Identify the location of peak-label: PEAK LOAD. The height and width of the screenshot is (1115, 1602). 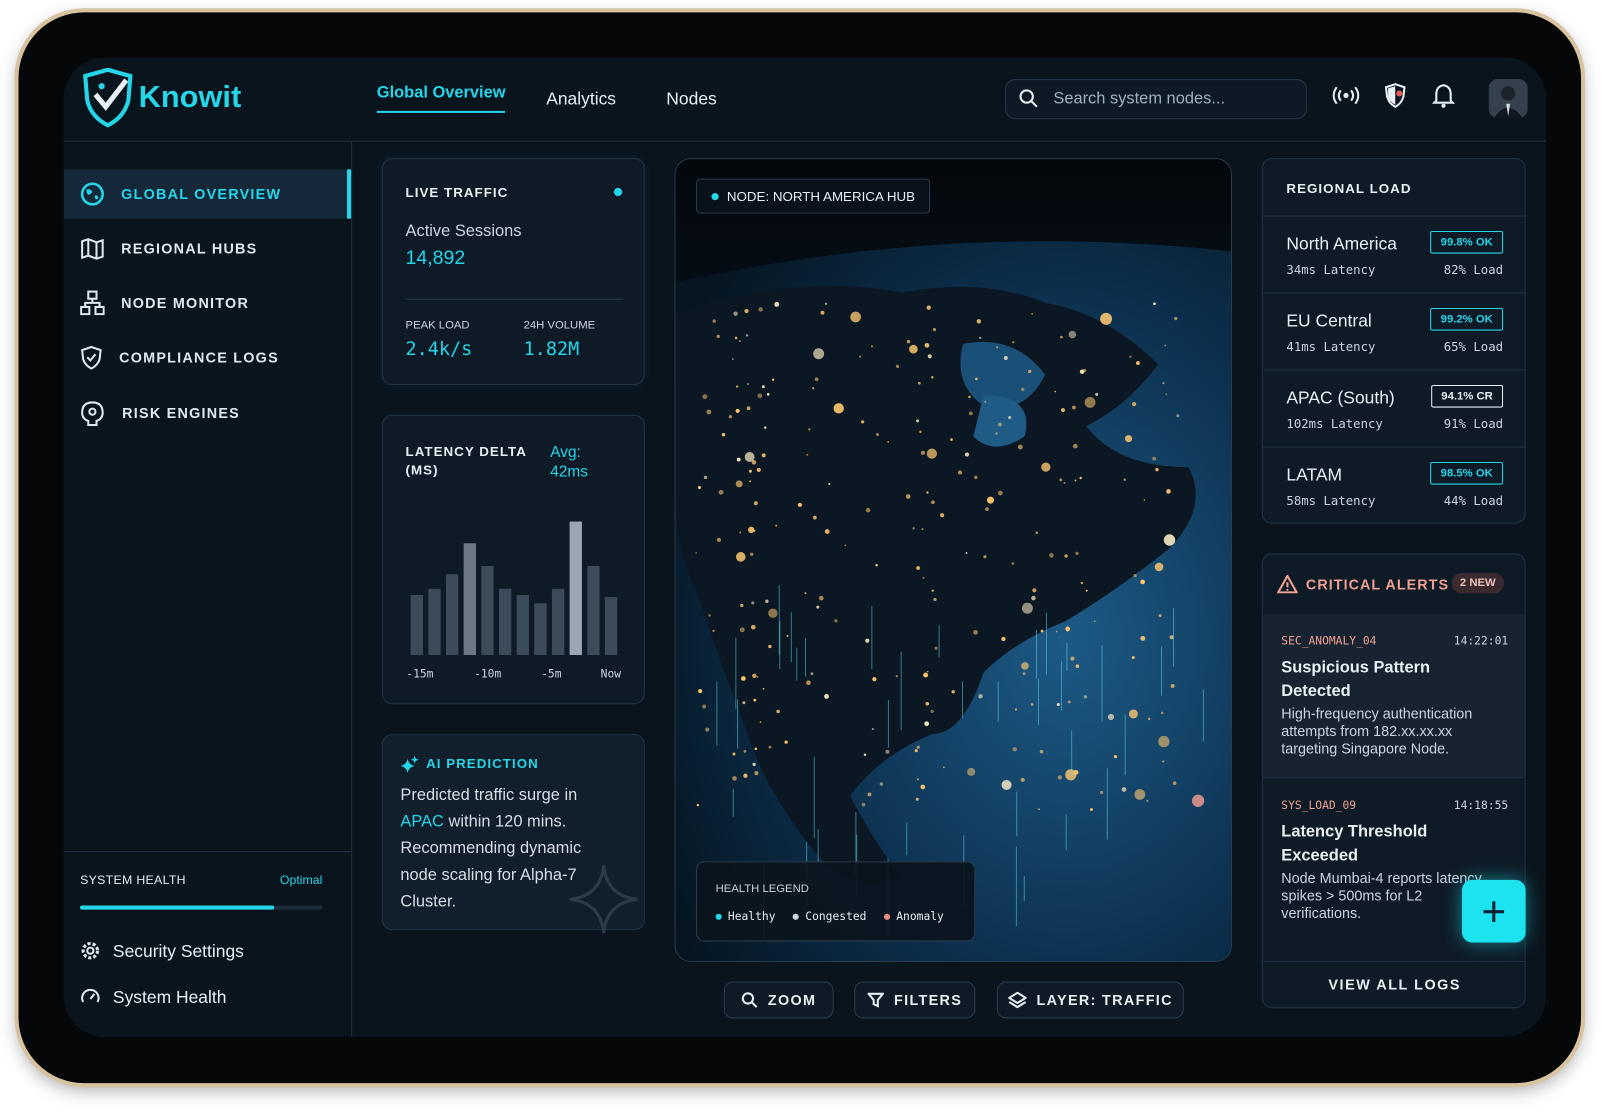
(437, 325).